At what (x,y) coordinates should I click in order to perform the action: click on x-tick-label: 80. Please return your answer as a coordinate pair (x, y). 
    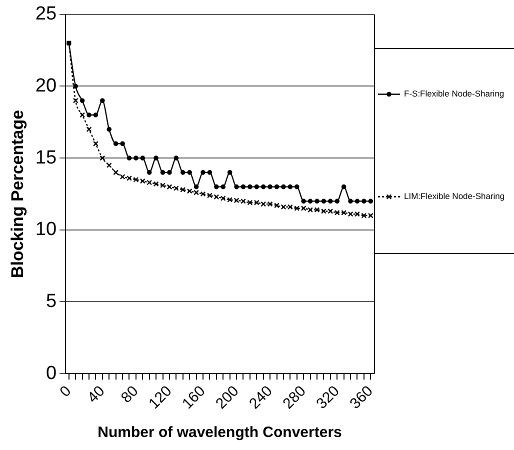
    Looking at the image, I should click on (130, 394).